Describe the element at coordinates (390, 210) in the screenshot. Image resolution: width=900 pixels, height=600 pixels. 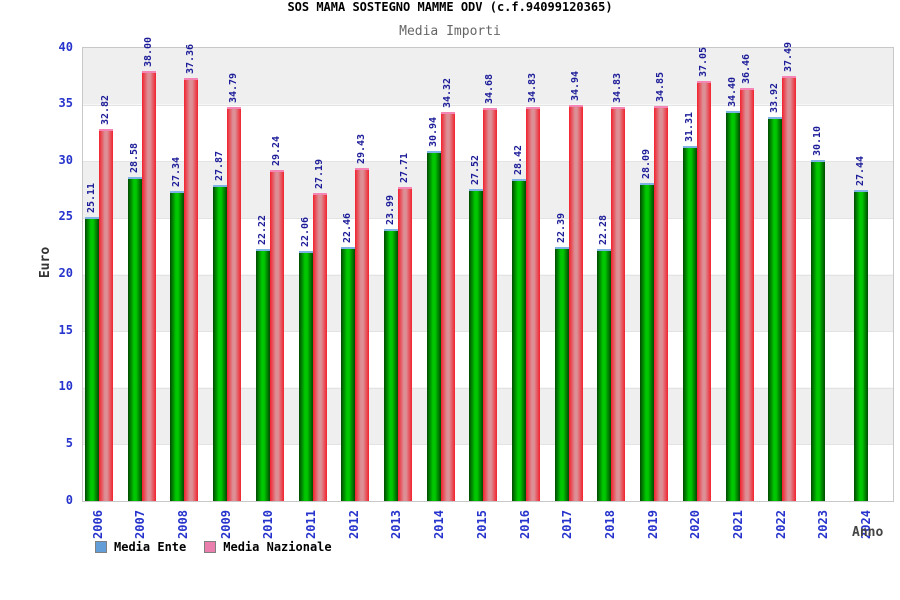
I see `bar-value-label: 23.99` at that location.